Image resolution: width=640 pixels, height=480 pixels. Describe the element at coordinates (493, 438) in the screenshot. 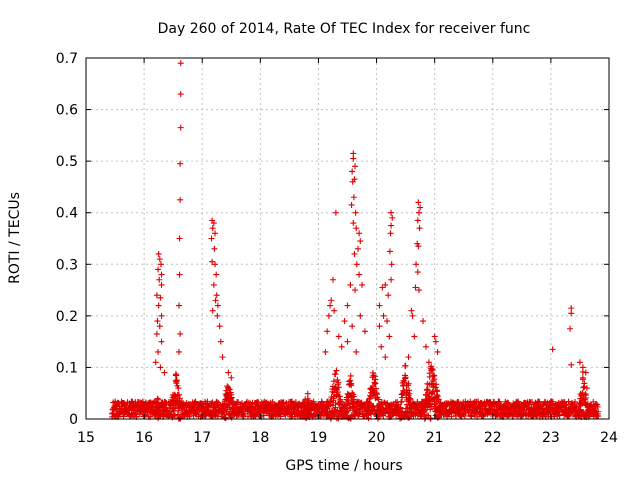

I see `x-tick-label: 22` at that location.